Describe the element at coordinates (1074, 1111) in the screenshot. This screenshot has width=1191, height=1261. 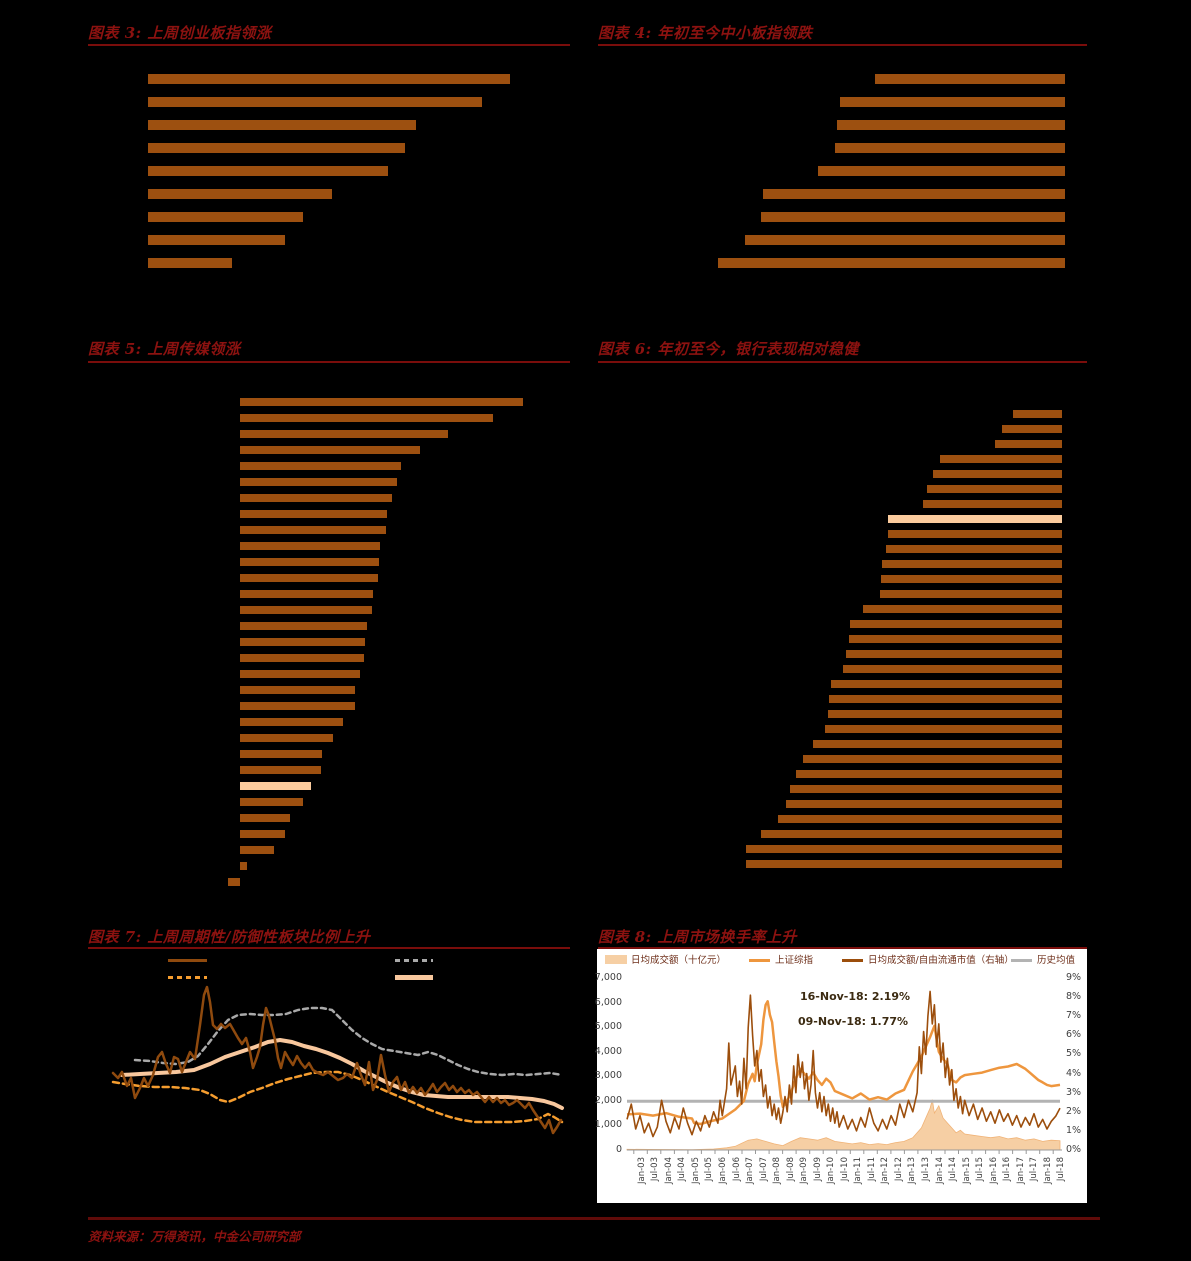
I see `fig8-right-axis-label-2%: 2%` at that location.